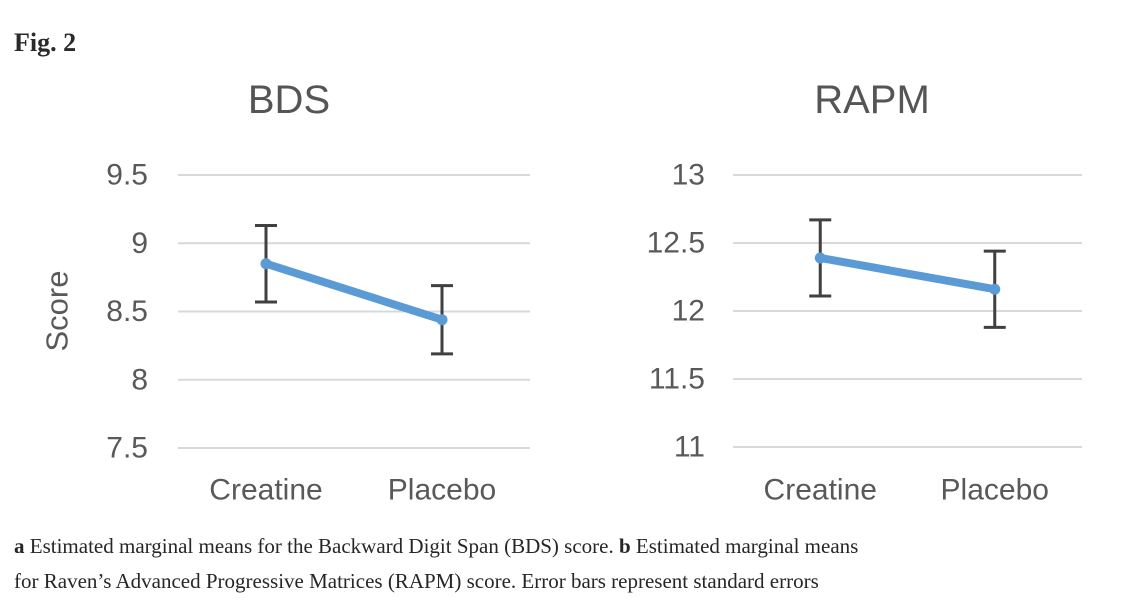 This screenshot has width=1127, height=615. I want to click on y-tick-label: 9.5, so click(127, 175).